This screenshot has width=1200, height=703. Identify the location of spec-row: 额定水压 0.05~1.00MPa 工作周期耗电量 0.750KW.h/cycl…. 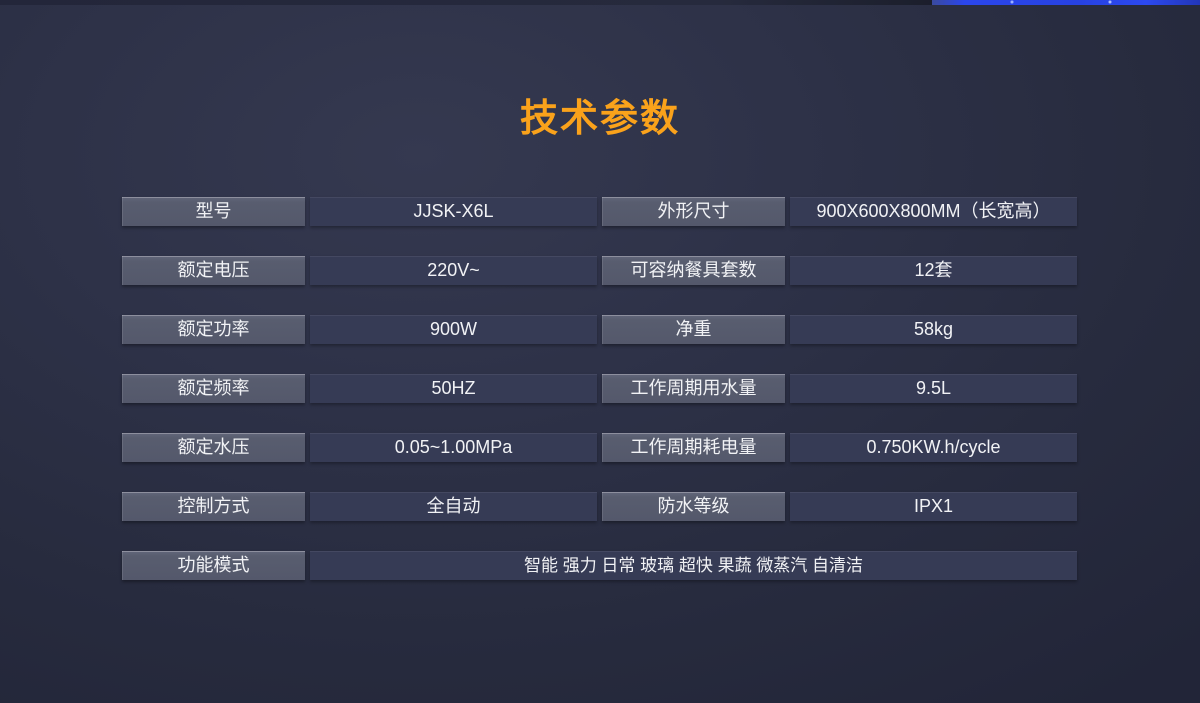
(599, 447).